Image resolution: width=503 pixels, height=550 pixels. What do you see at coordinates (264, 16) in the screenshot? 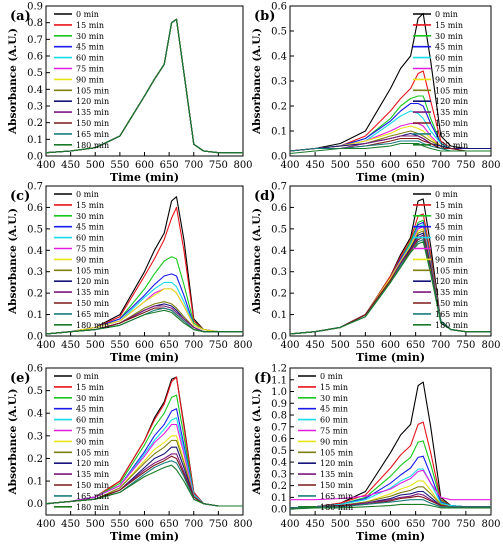
I see `panel-label: (b)` at bounding box center [264, 16].